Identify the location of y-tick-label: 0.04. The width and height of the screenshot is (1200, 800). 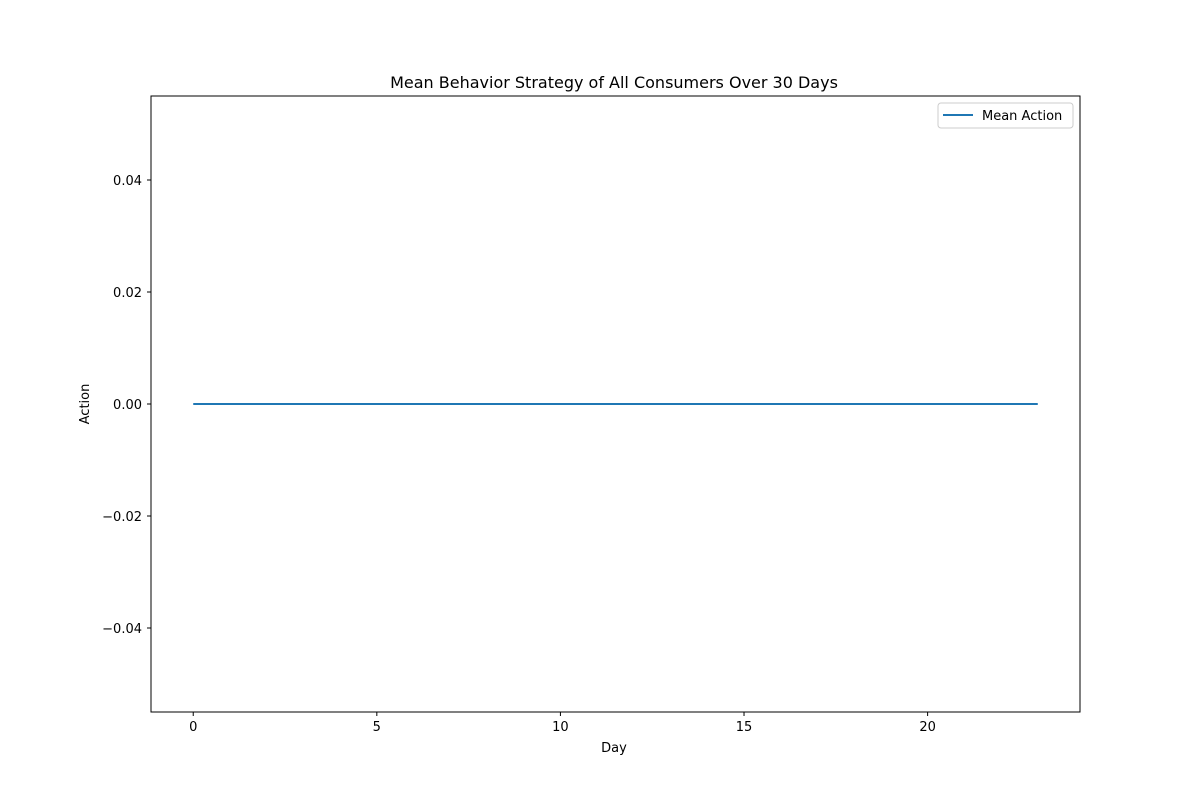
(127, 181).